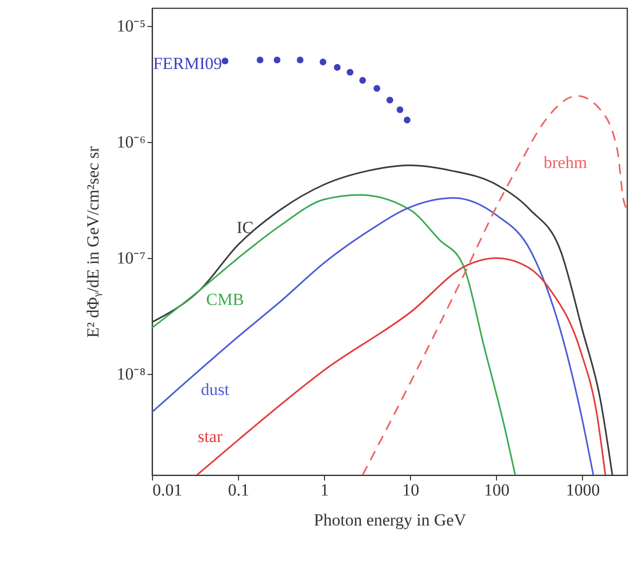 Image resolution: width=637 pixels, height=569 pixels. I want to click on x-tick-label: 100, so click(497, 490).